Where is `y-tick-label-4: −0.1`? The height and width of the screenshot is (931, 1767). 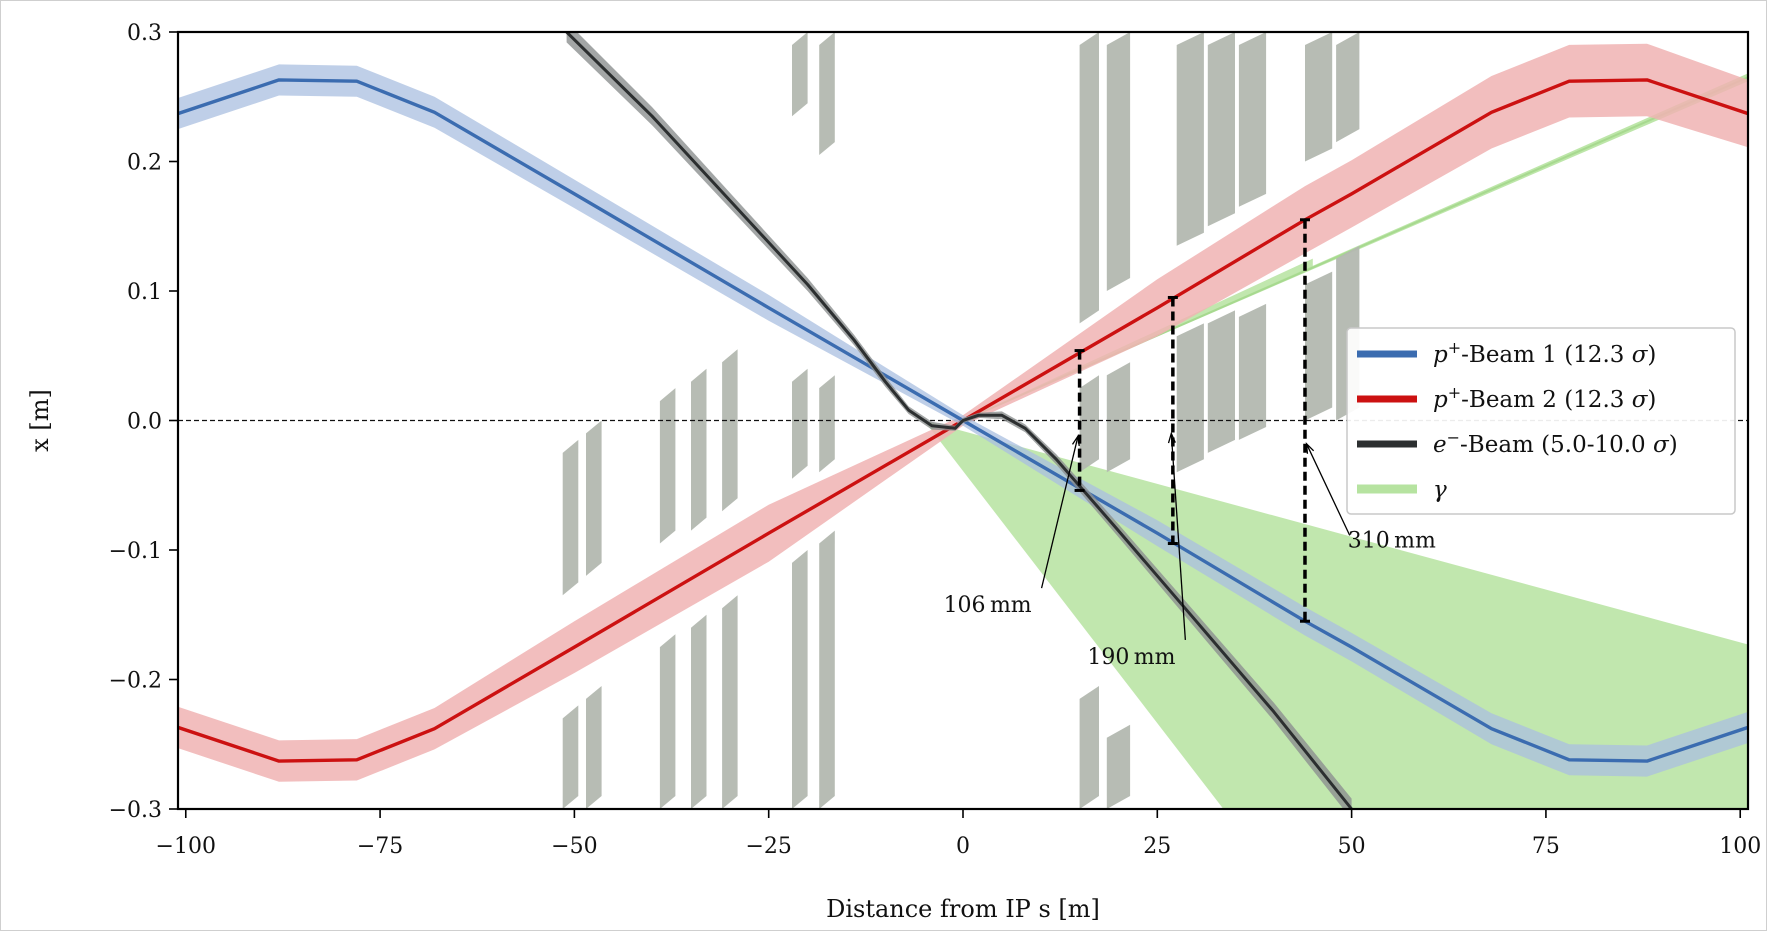
y-tick-label-4: −0.1 is located at coordinates (135, 551).